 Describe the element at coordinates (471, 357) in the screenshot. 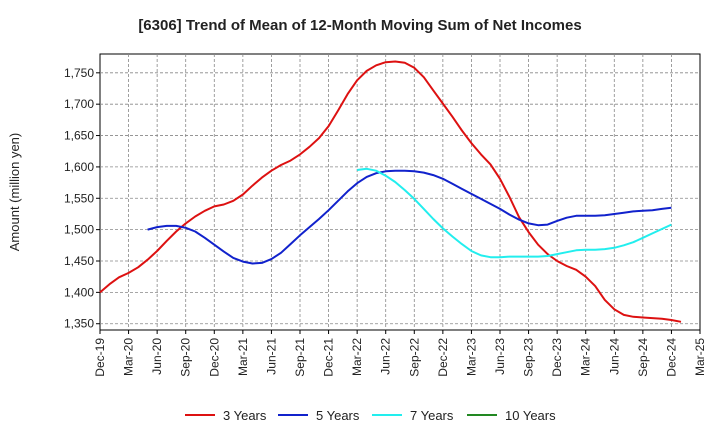

I see `x-tick-label: Mar-23` at that location.